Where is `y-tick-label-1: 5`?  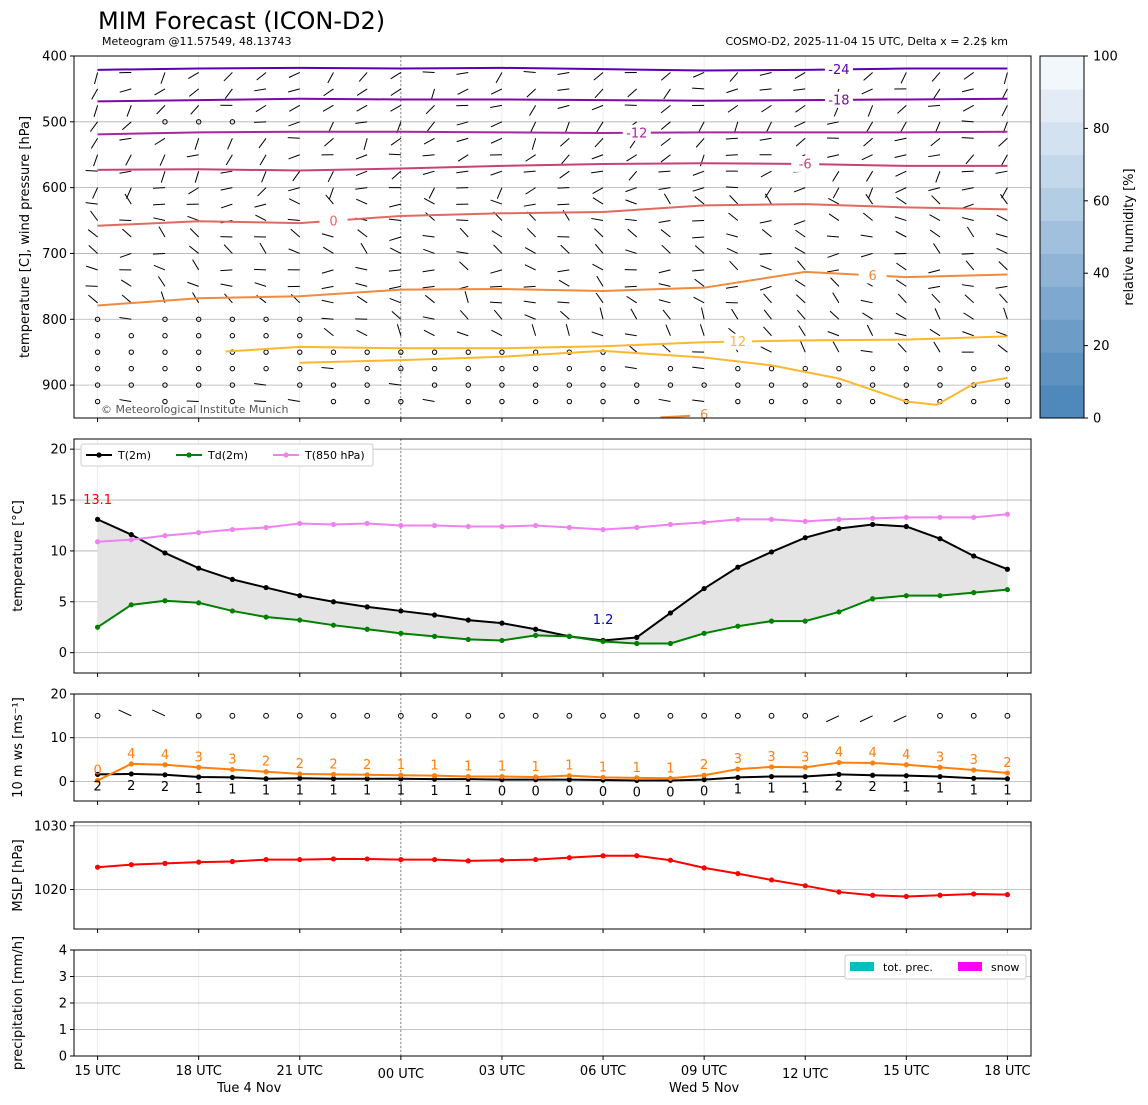 y-tick-label-1: 5 is located at coordinates (63, 602).